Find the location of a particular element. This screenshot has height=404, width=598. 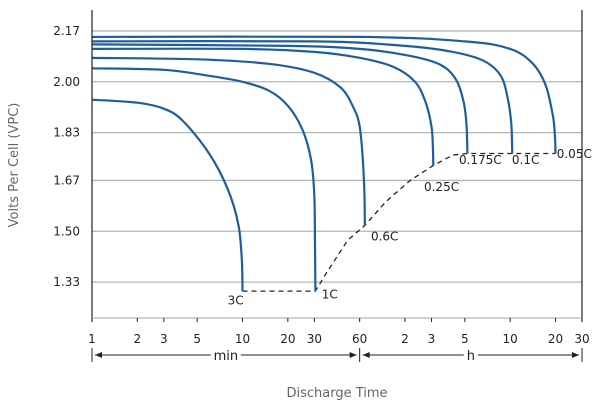

curve-label: 3C is located at coordinates (236, 301).